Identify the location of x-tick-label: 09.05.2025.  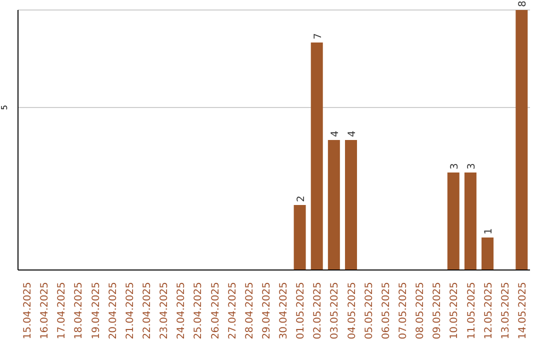
(438, 311).